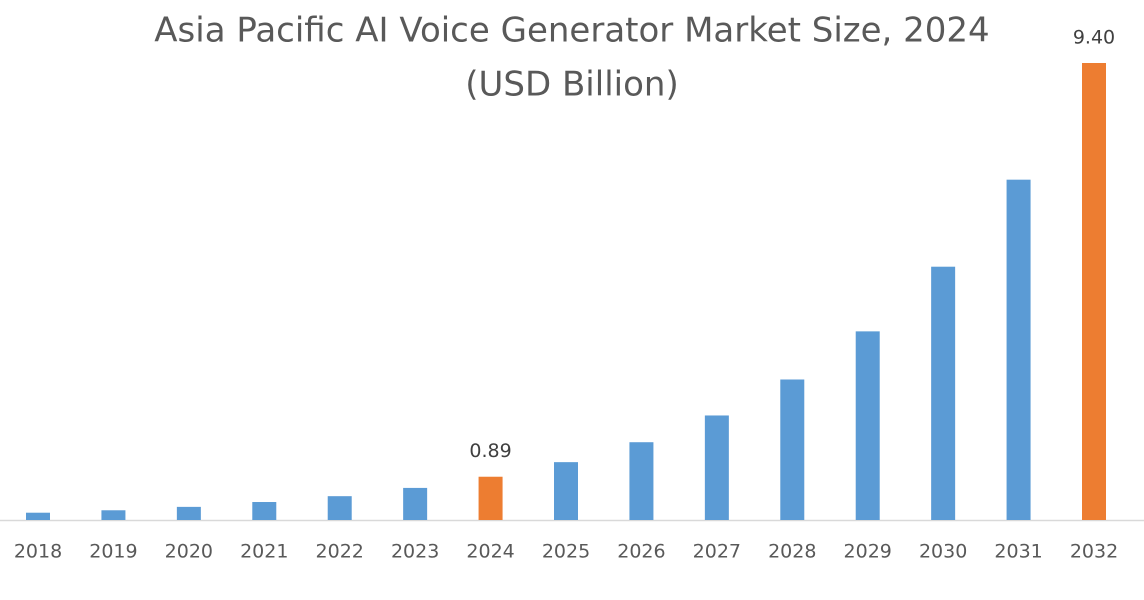 The image size is (1144, 600). I want to click on x-tick-label: 2022, so click(340, 552).